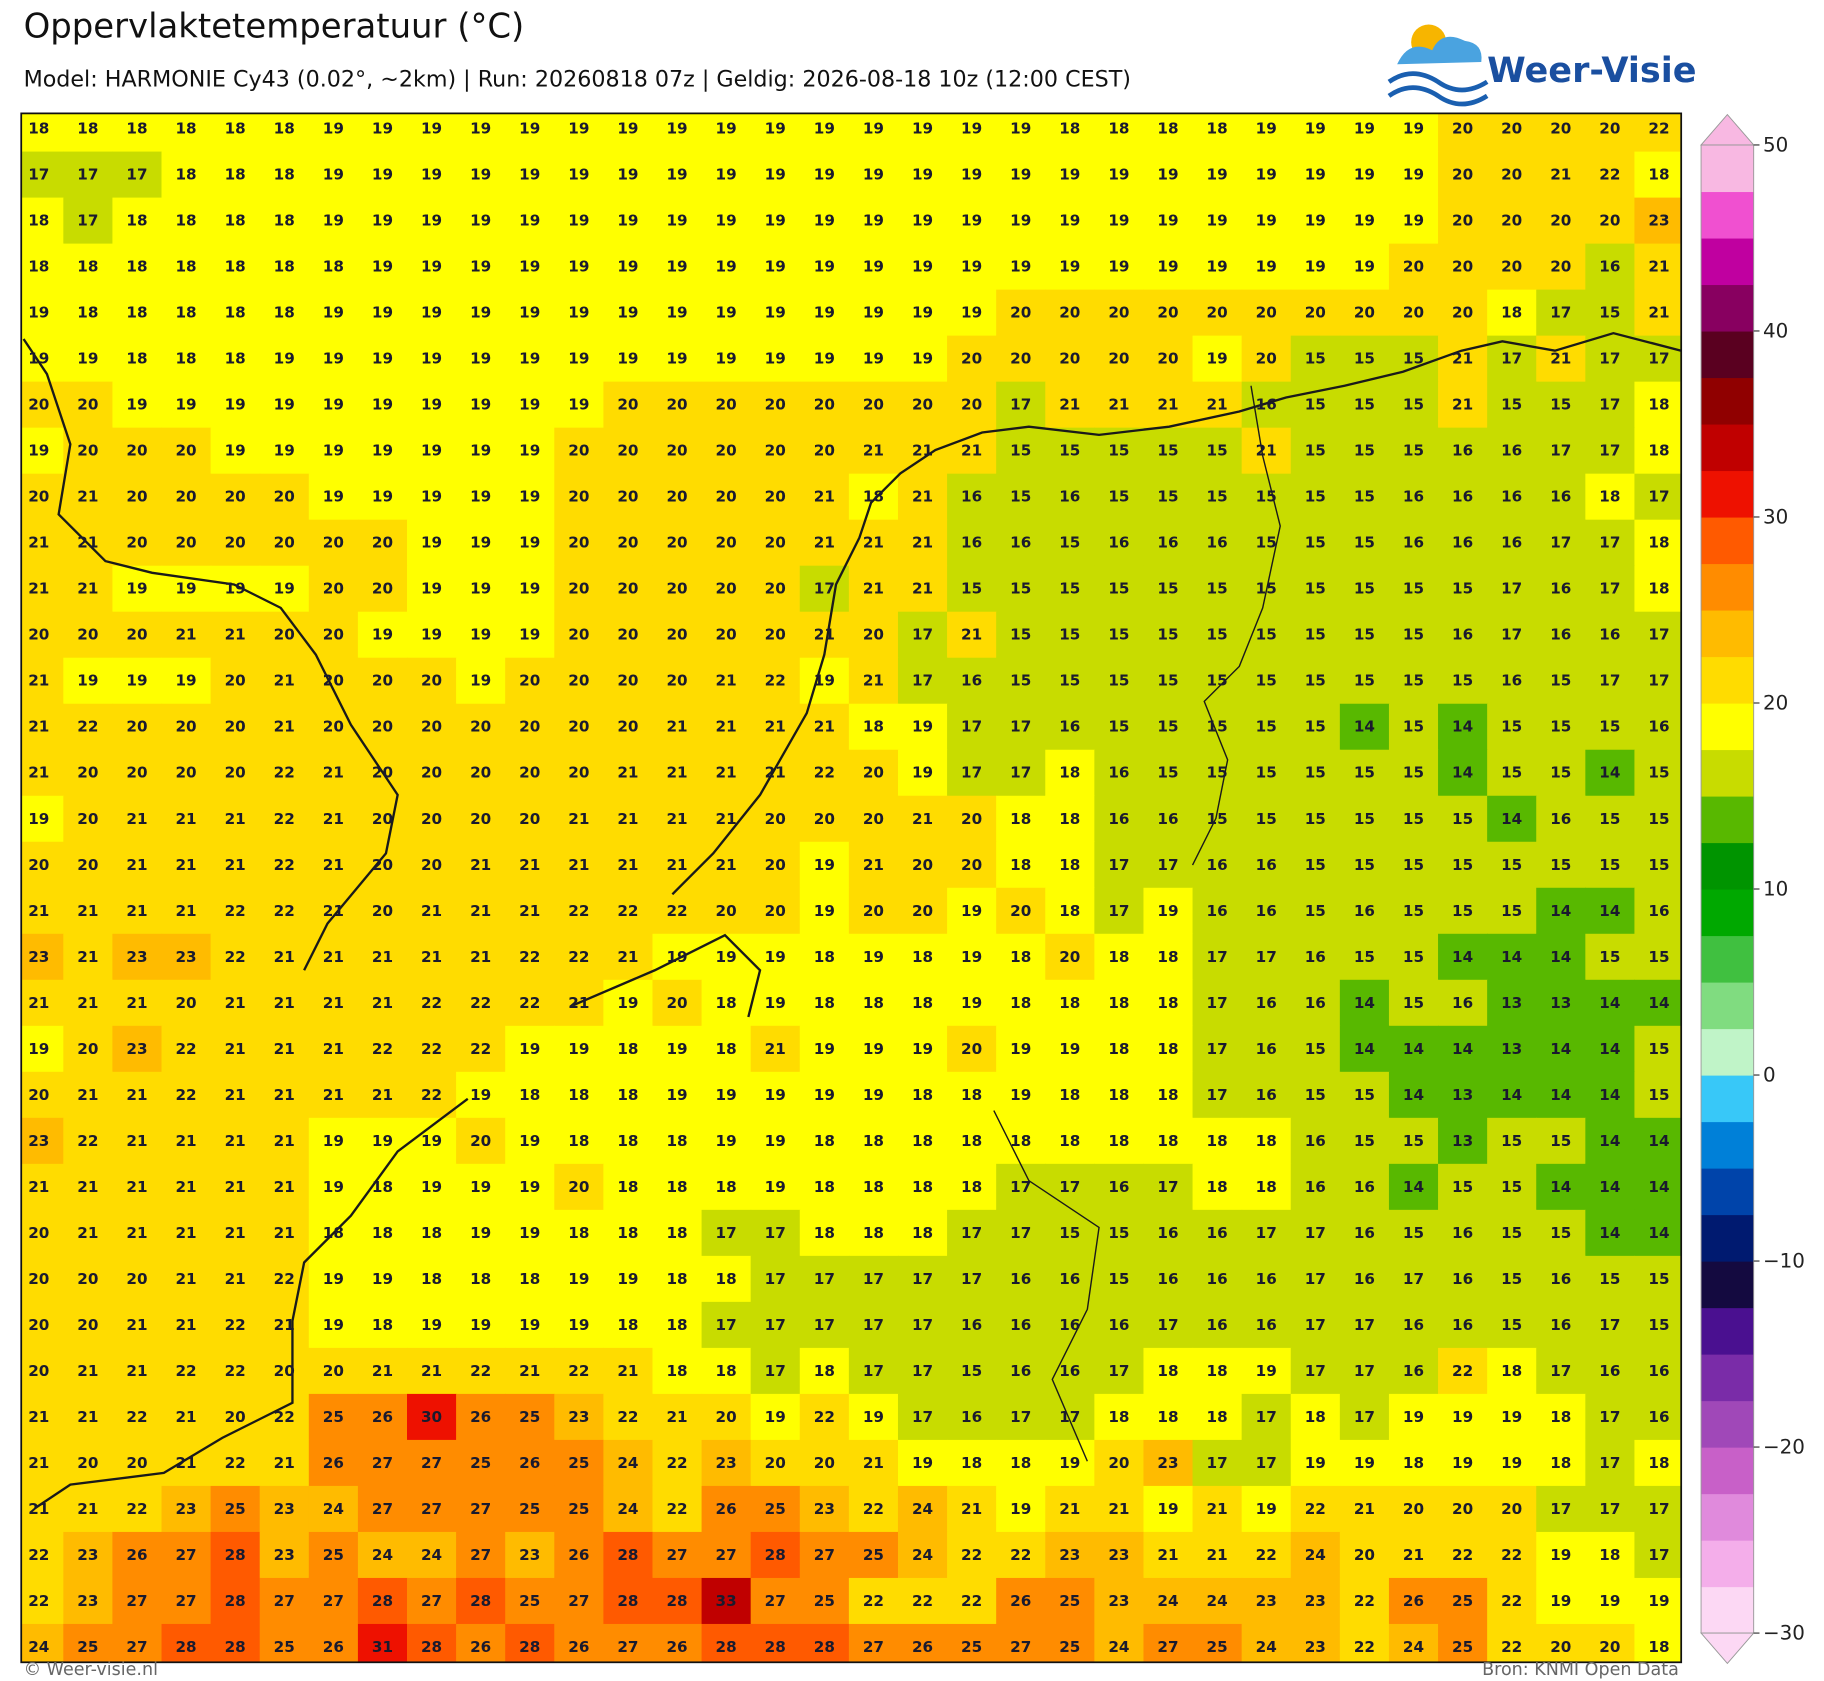 This screenshot has width=1824, height=1681. What do you see at coordinates (922, 1647) in the screenshot?
I see `temperature-label: 26` at bounding box center [922, 1647].